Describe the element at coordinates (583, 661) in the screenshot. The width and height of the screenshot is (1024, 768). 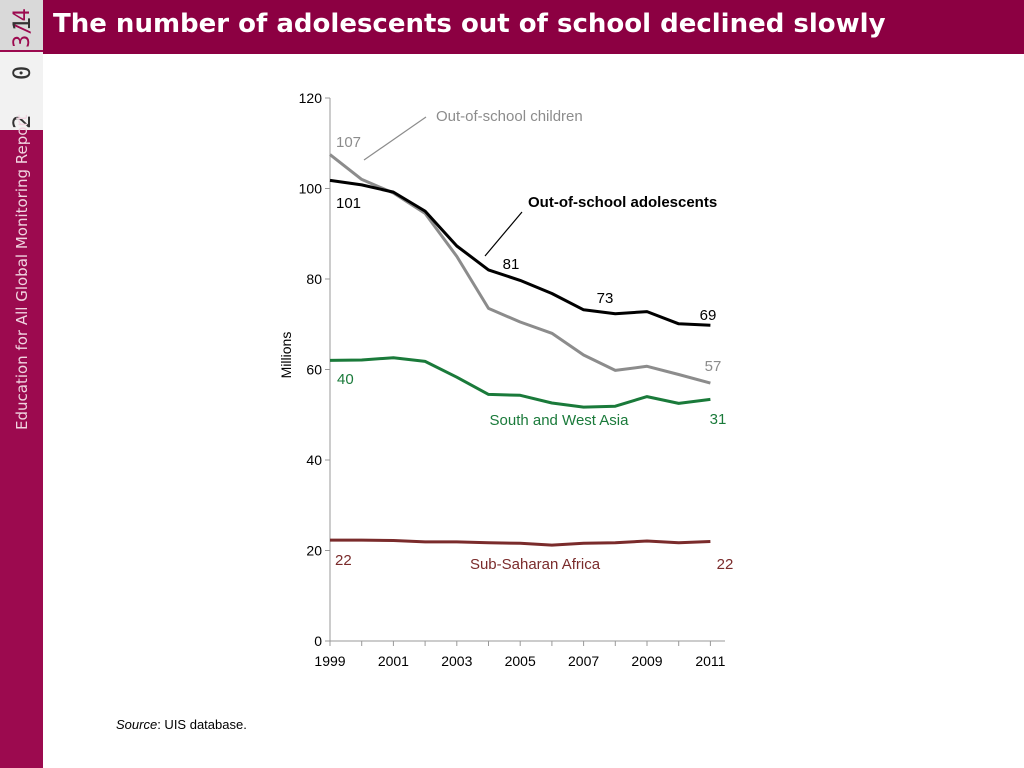
I see `x-tick-label: 2007` at that location.